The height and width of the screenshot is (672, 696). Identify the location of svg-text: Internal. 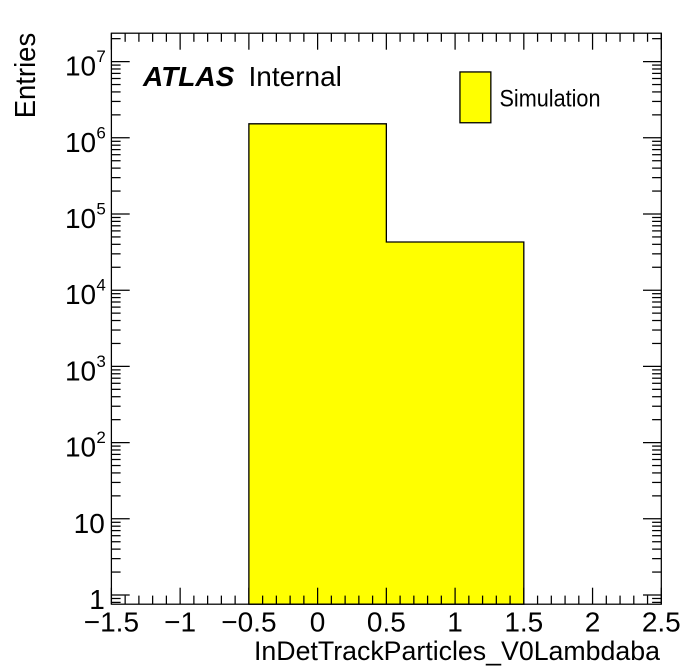
(295, 76).